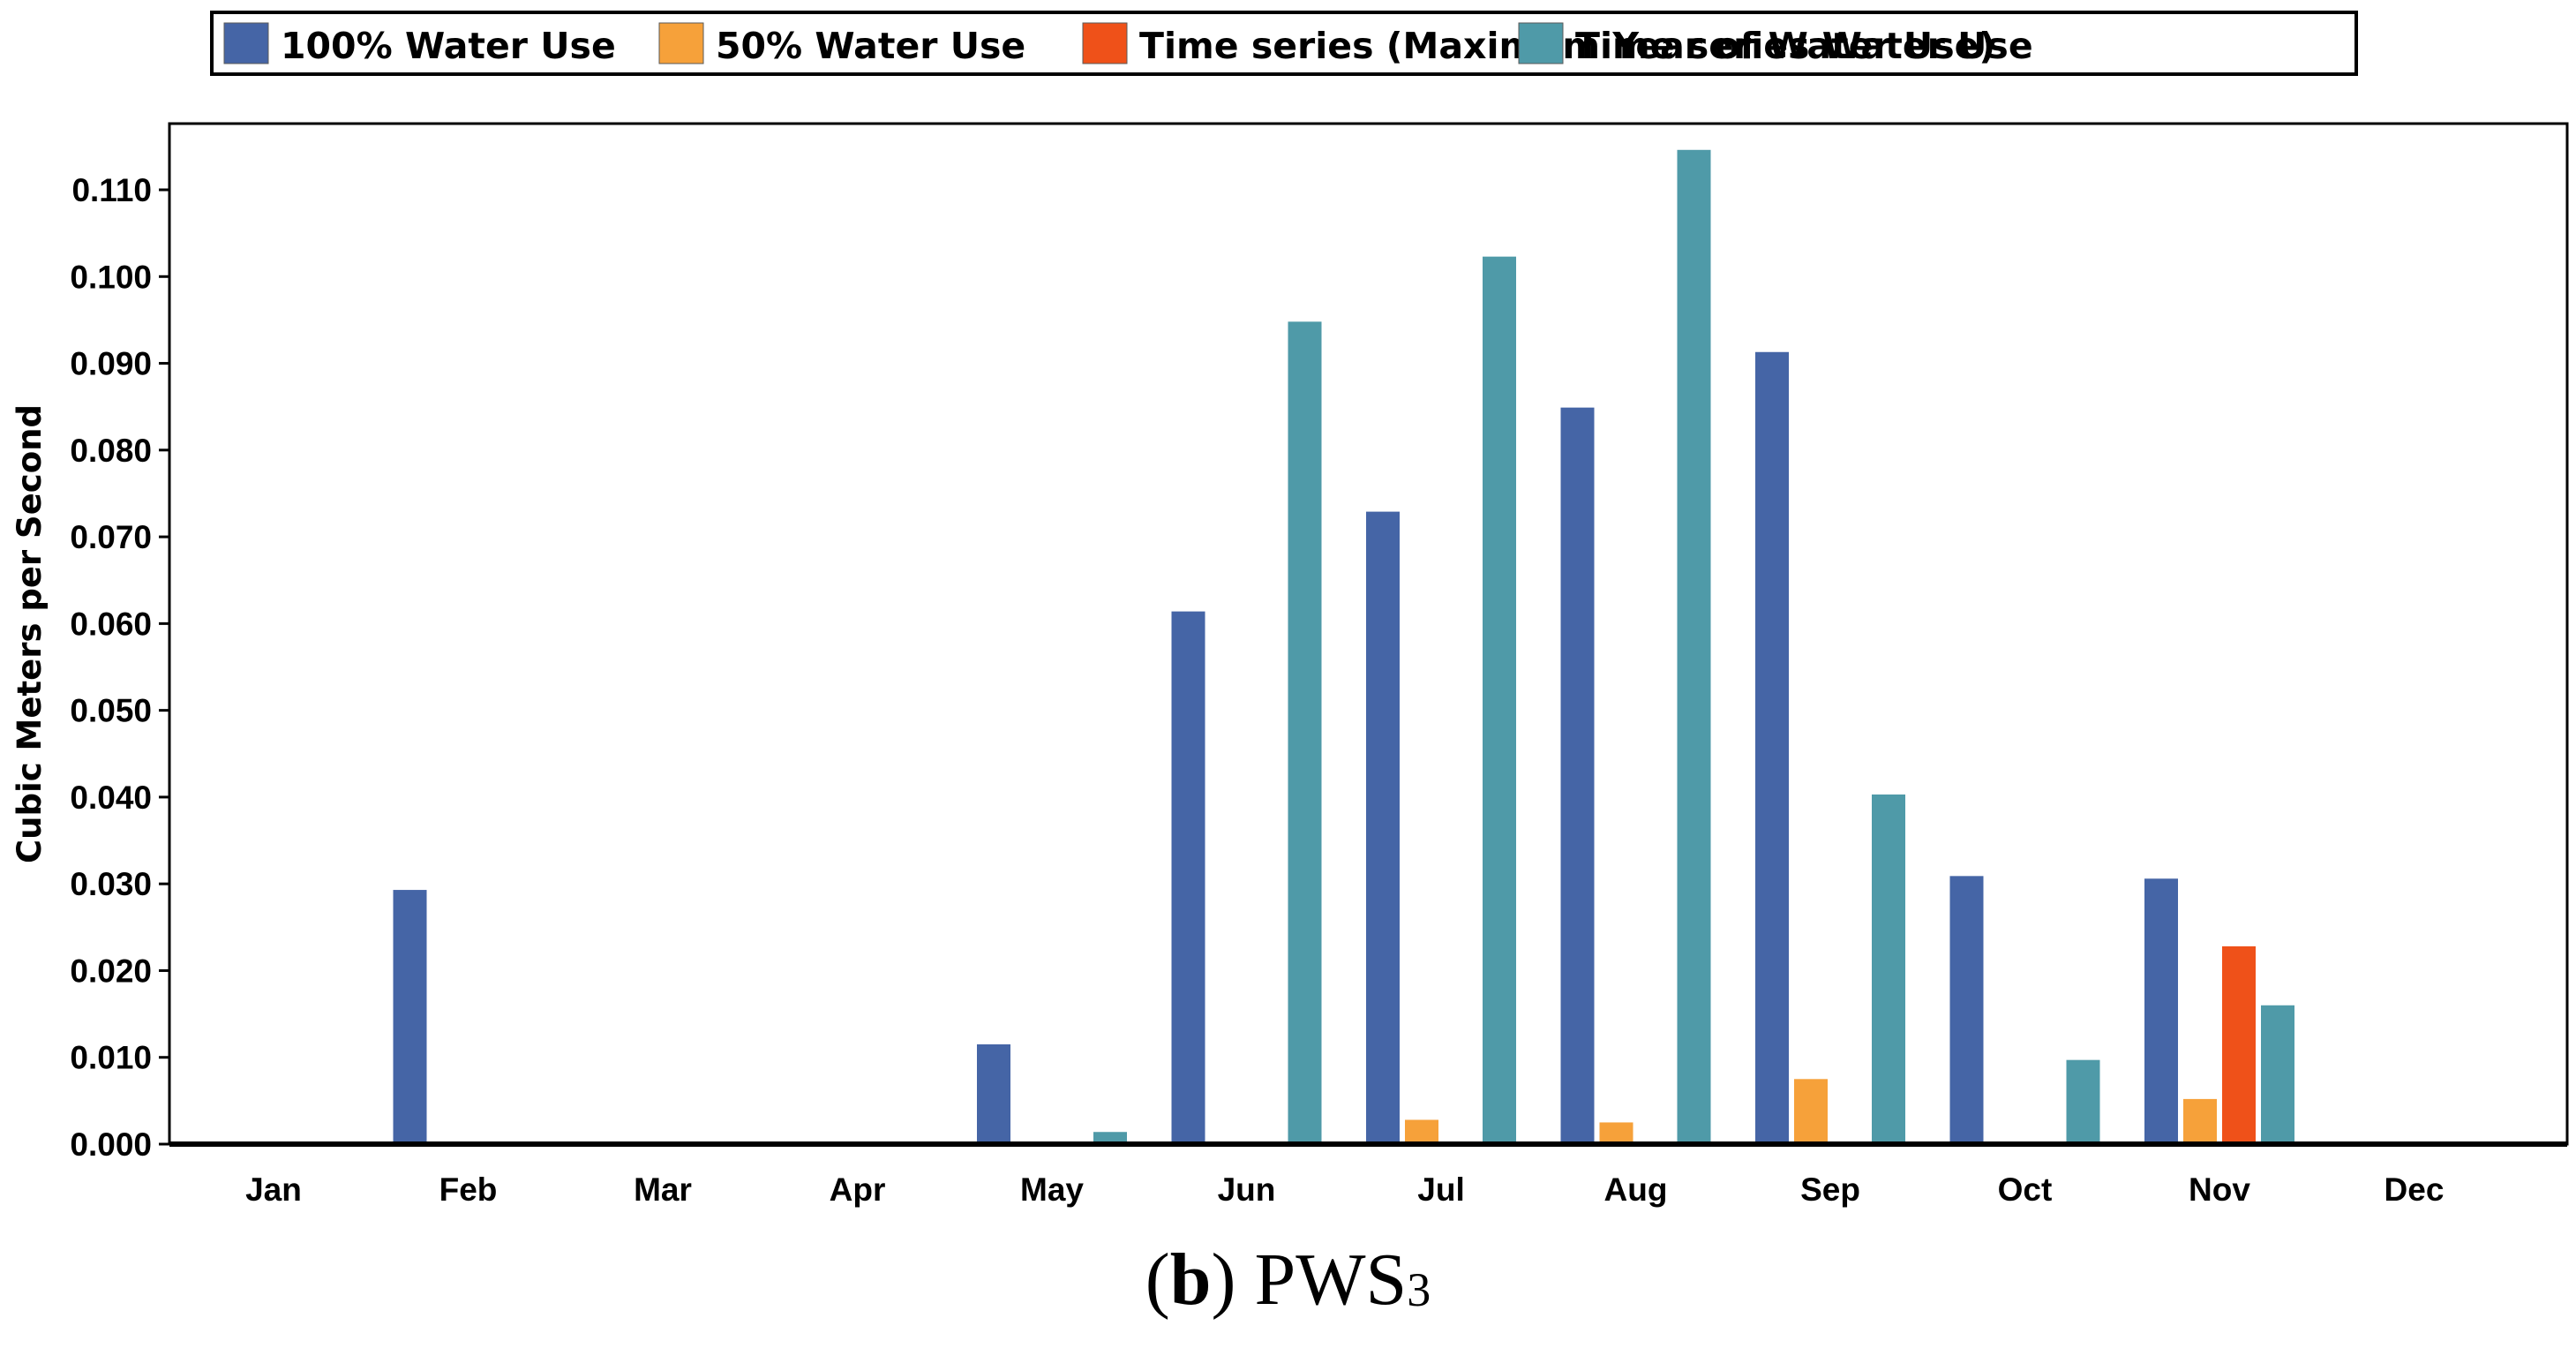  What do you see at coordinates (111, 711) in the screenshot?
I see `y-tick-label: 0.050` at bounding box center [111, 711].